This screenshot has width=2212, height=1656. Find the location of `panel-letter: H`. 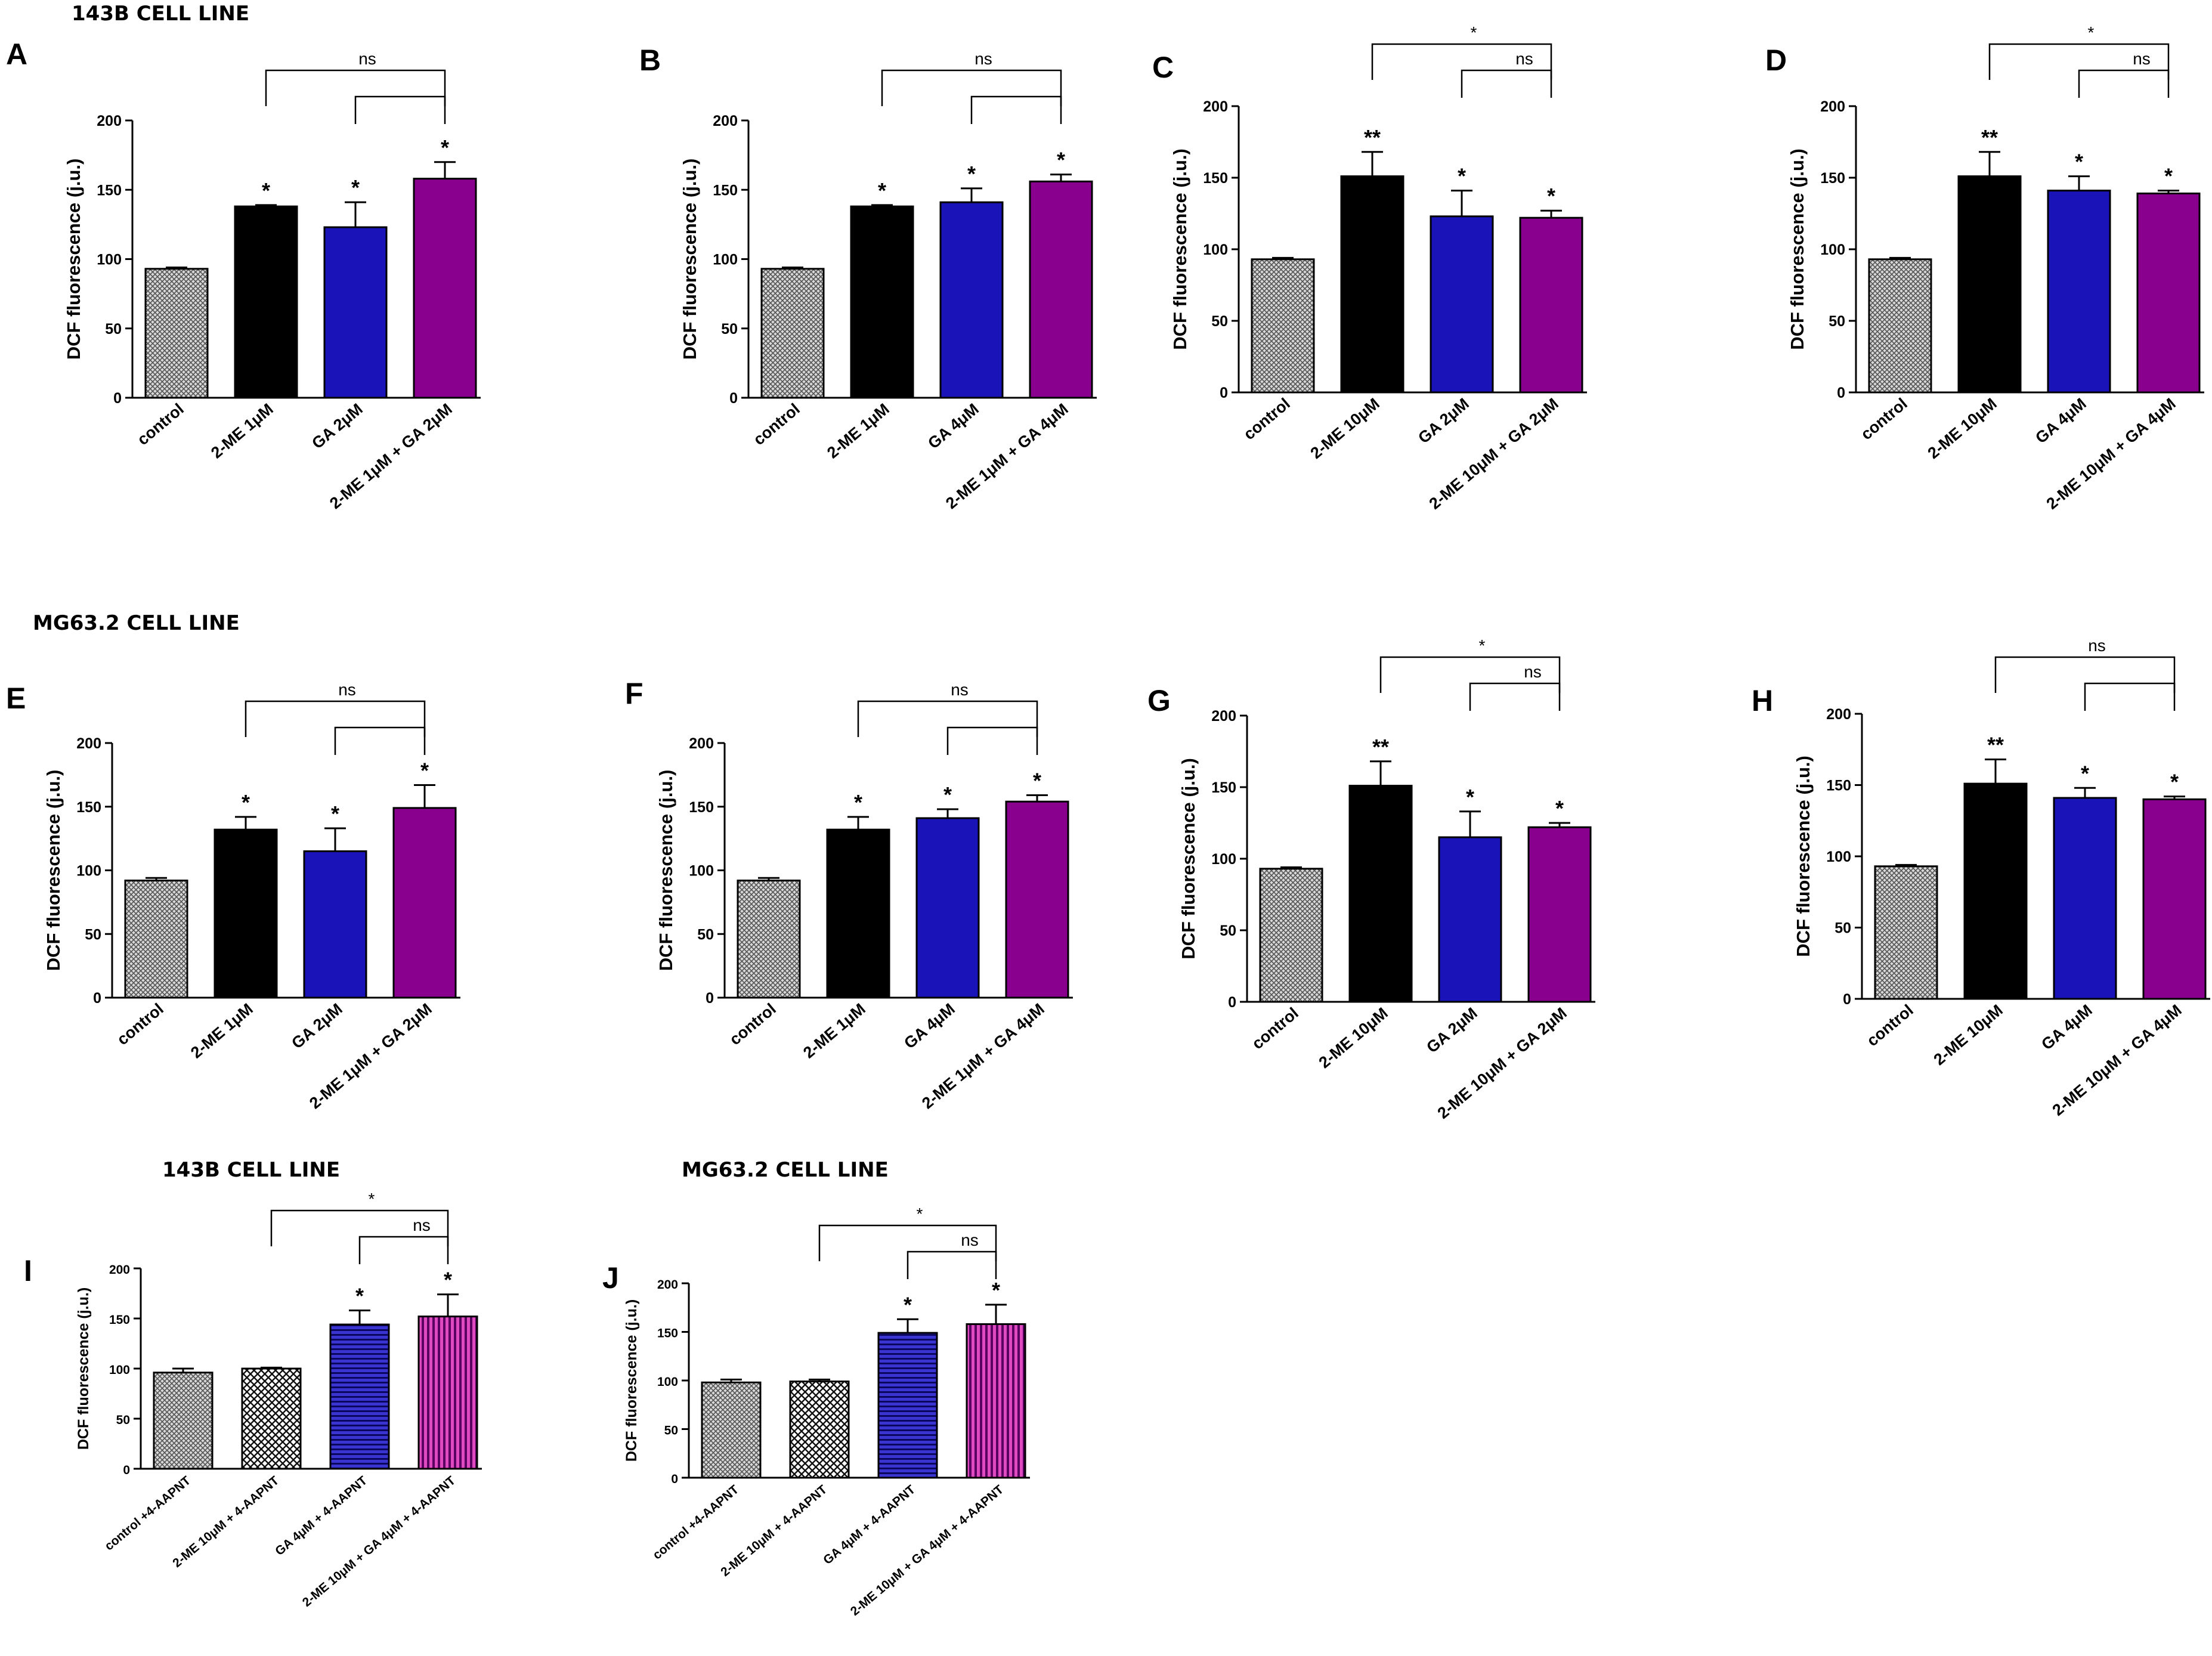

panel-letter: H is located at coordinates (1763, 700).